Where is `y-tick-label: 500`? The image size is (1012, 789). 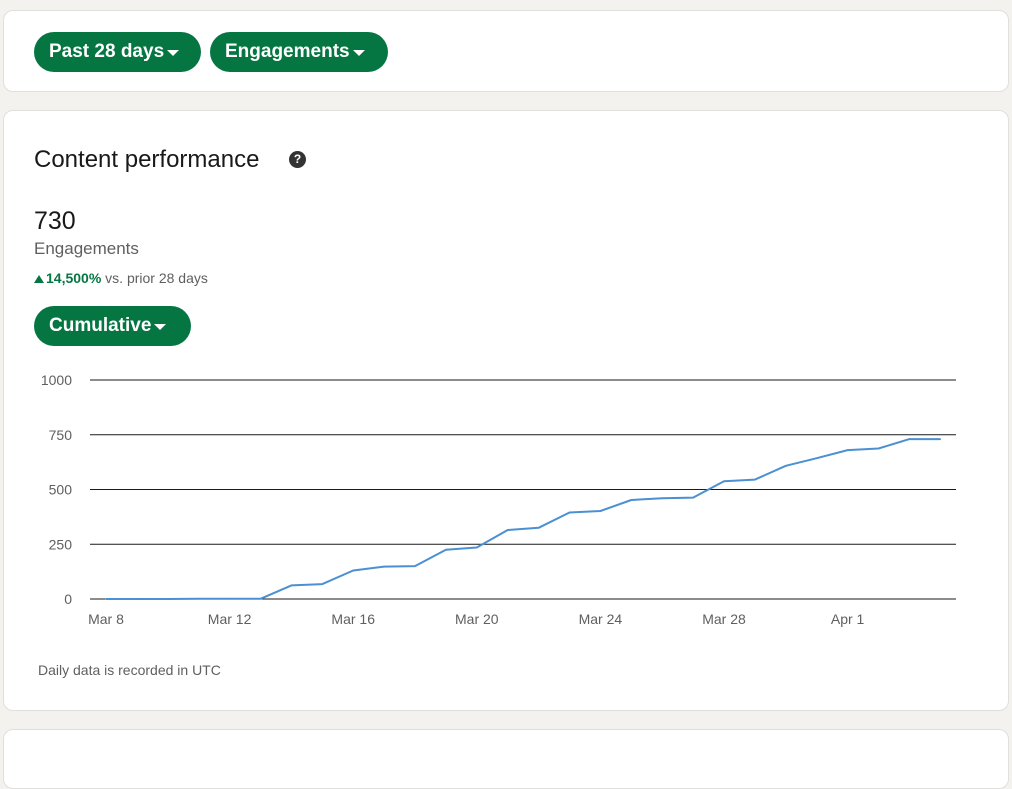 y-tick-label: 500 is located at coordinates (61, 490).